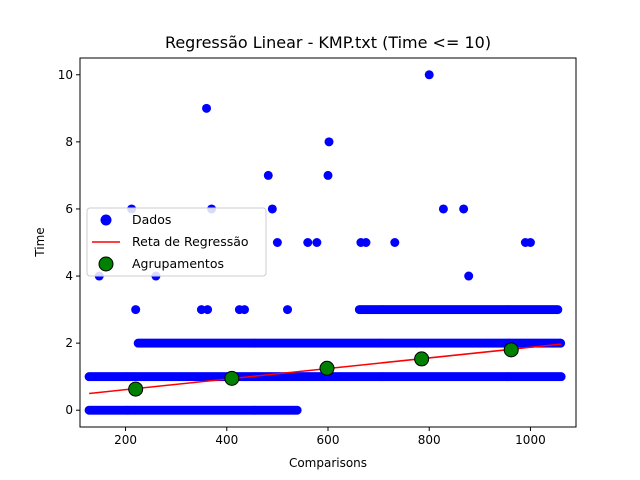 The image size is (640, 480). I want to click on legend-box, so click(176, 242).